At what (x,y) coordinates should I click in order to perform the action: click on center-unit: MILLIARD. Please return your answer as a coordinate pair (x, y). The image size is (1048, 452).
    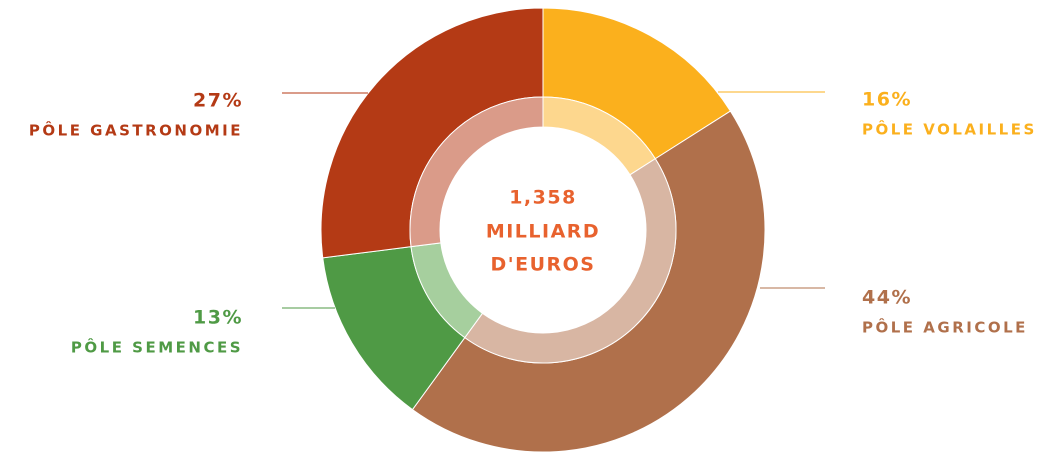
    Looking at the image, I should click on (543, 232).